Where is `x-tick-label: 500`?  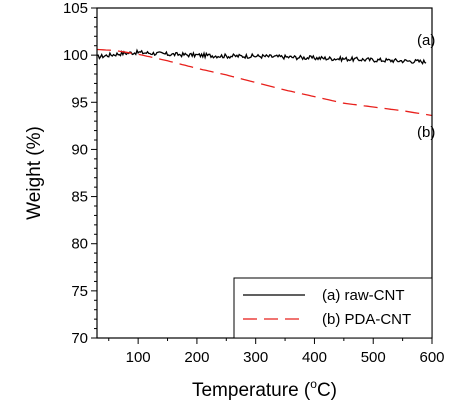
x-tick-label: 500 is located at coordinates (373, 357).